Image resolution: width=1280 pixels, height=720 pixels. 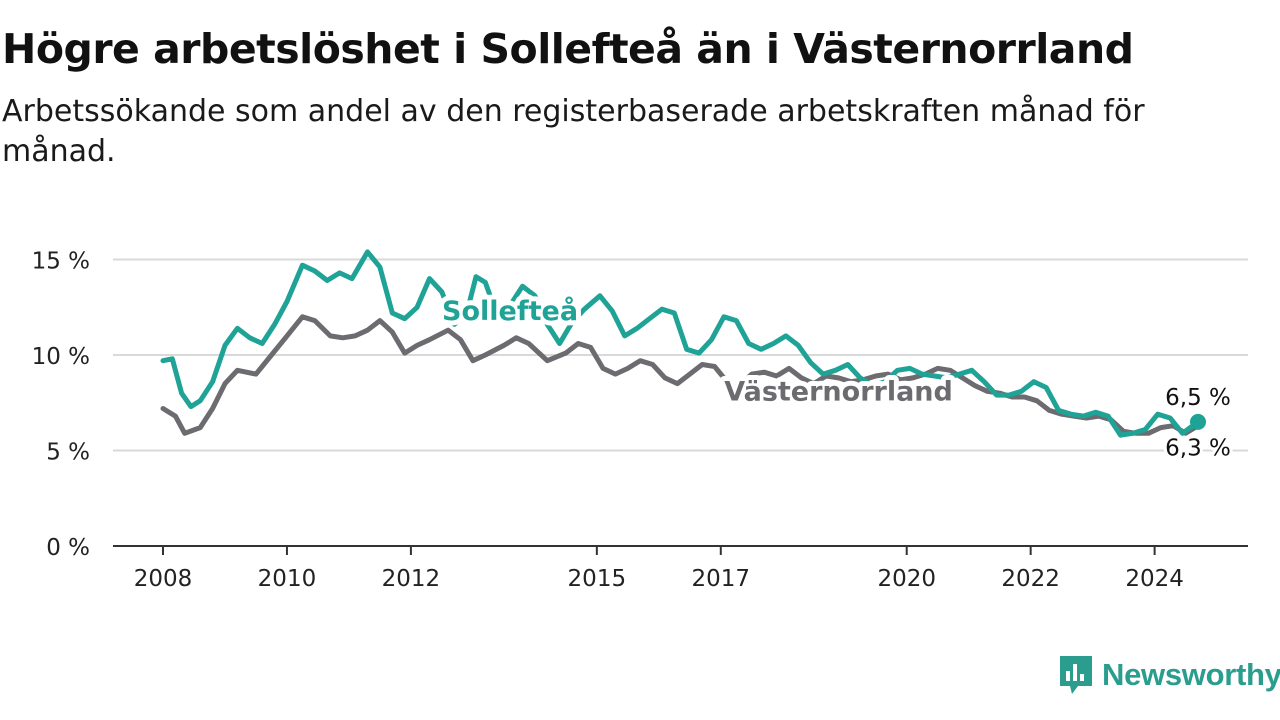 What do you see at coordinates (287, 579) in the screenshot?
I see `x-tick-label: 2010` at bounding box center [287, 579].